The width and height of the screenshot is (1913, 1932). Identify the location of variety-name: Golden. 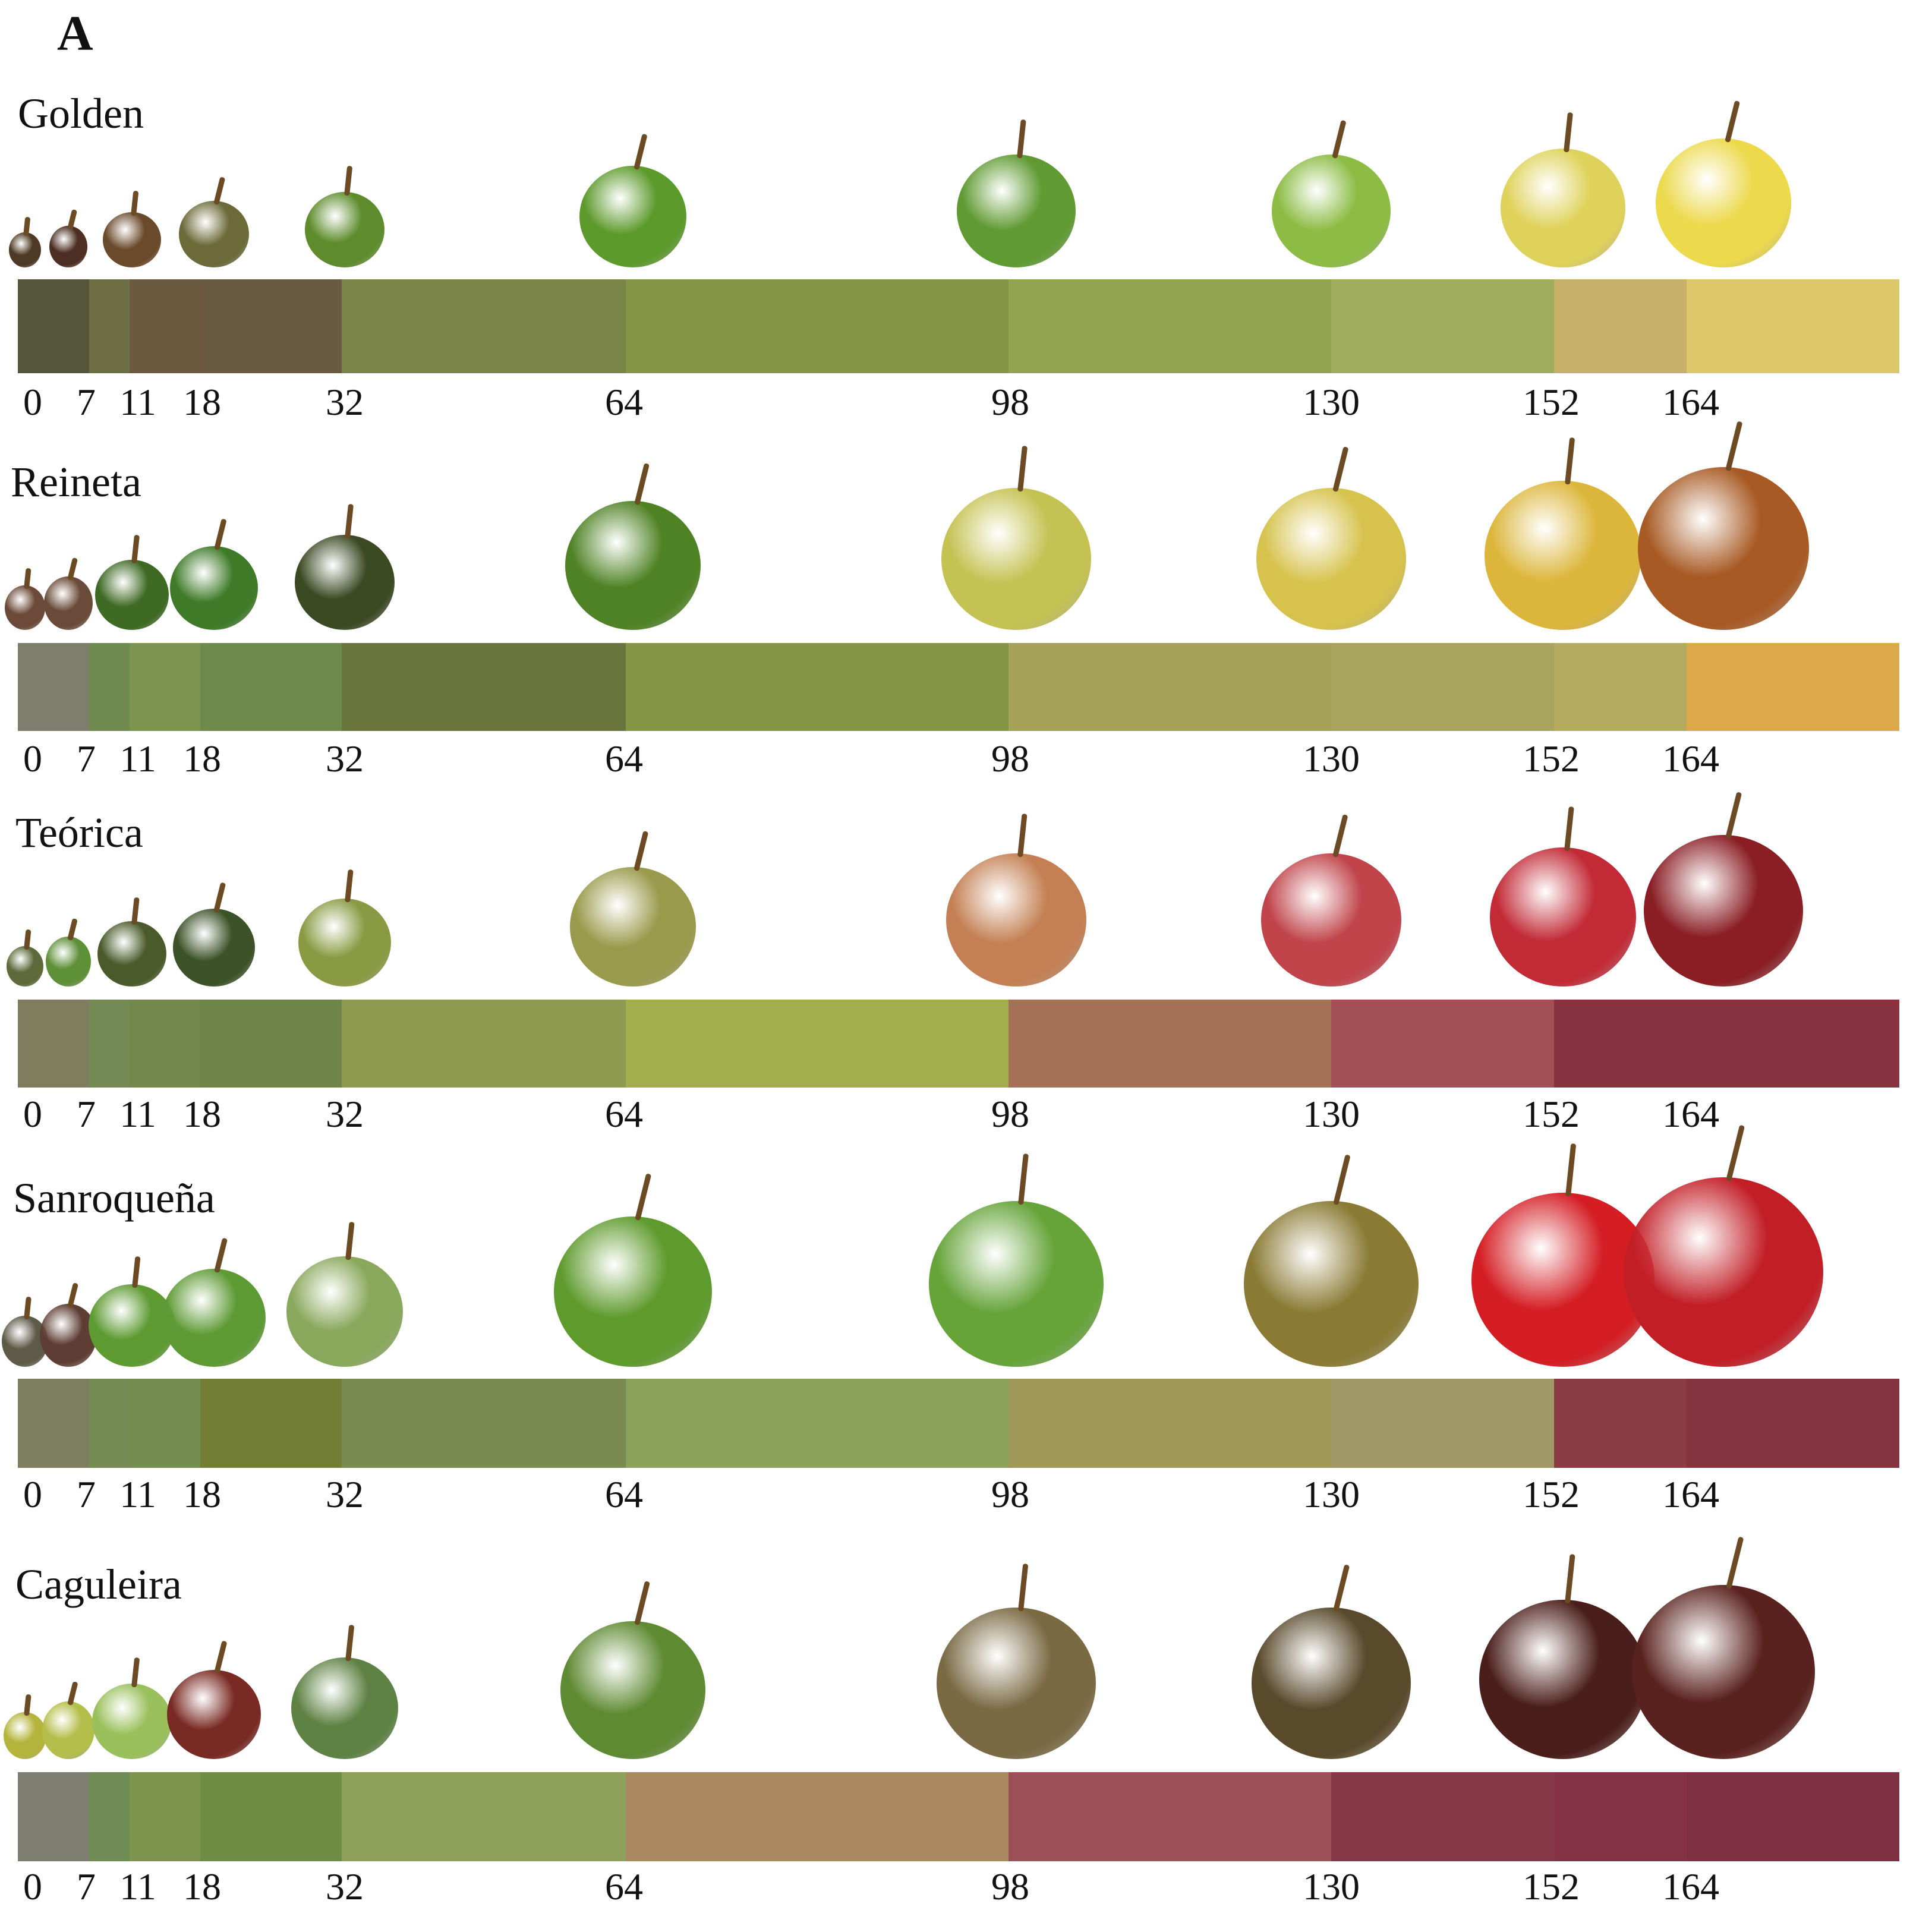
(81, 113).